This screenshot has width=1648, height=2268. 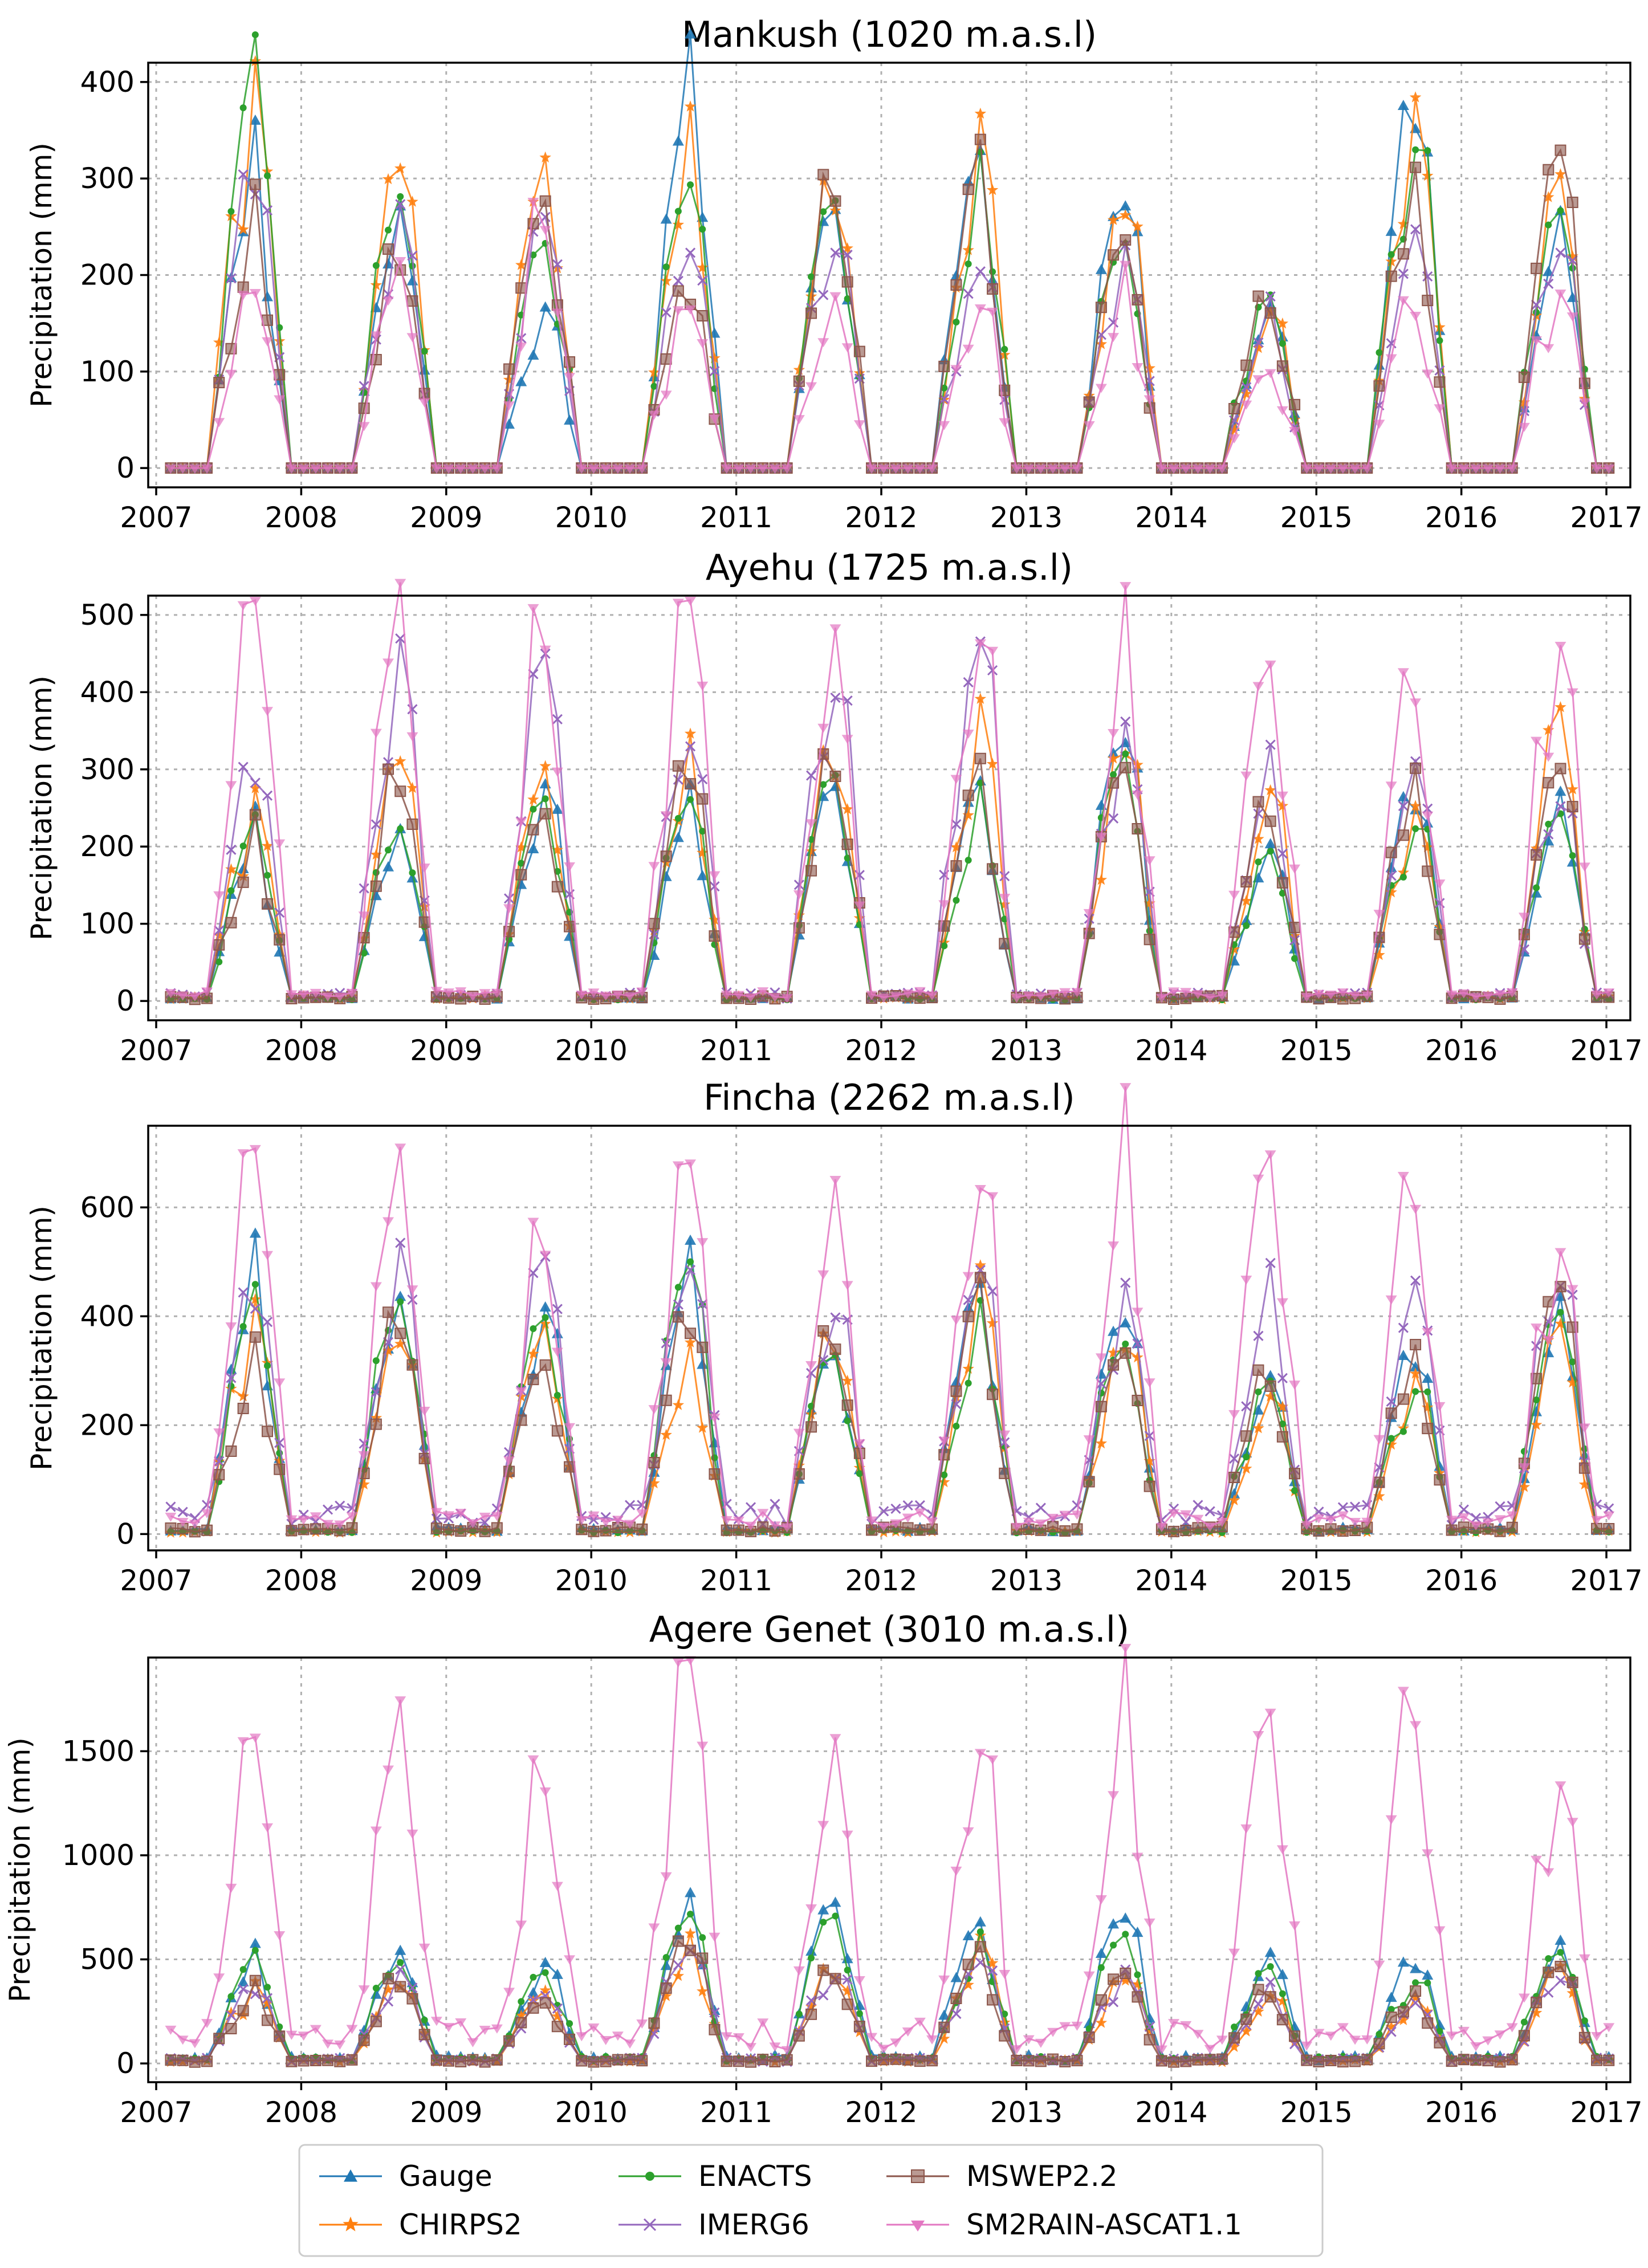 What do you see at coordinates (107, 1959) in the screenshot?
I see `y-tick-label: 500` at bounding box center [107, 1959].